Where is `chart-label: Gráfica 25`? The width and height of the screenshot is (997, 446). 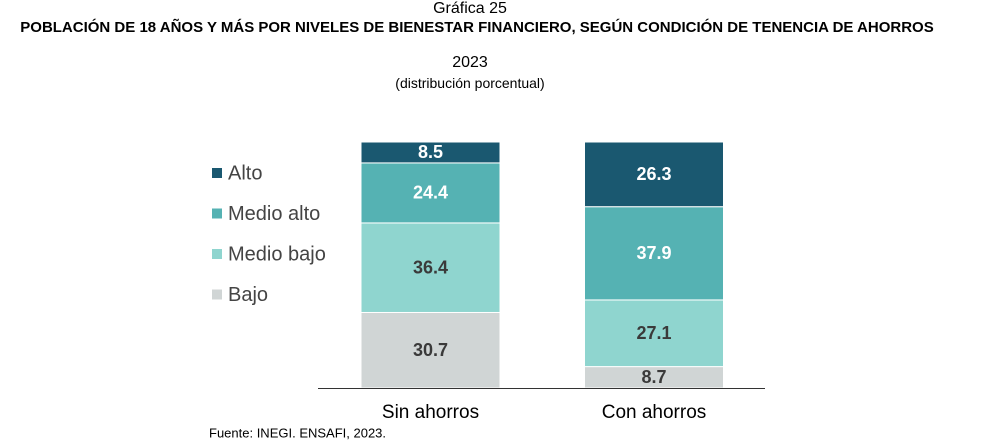 chart-label: Gráfica 25 is located at coordinates (470, 8).